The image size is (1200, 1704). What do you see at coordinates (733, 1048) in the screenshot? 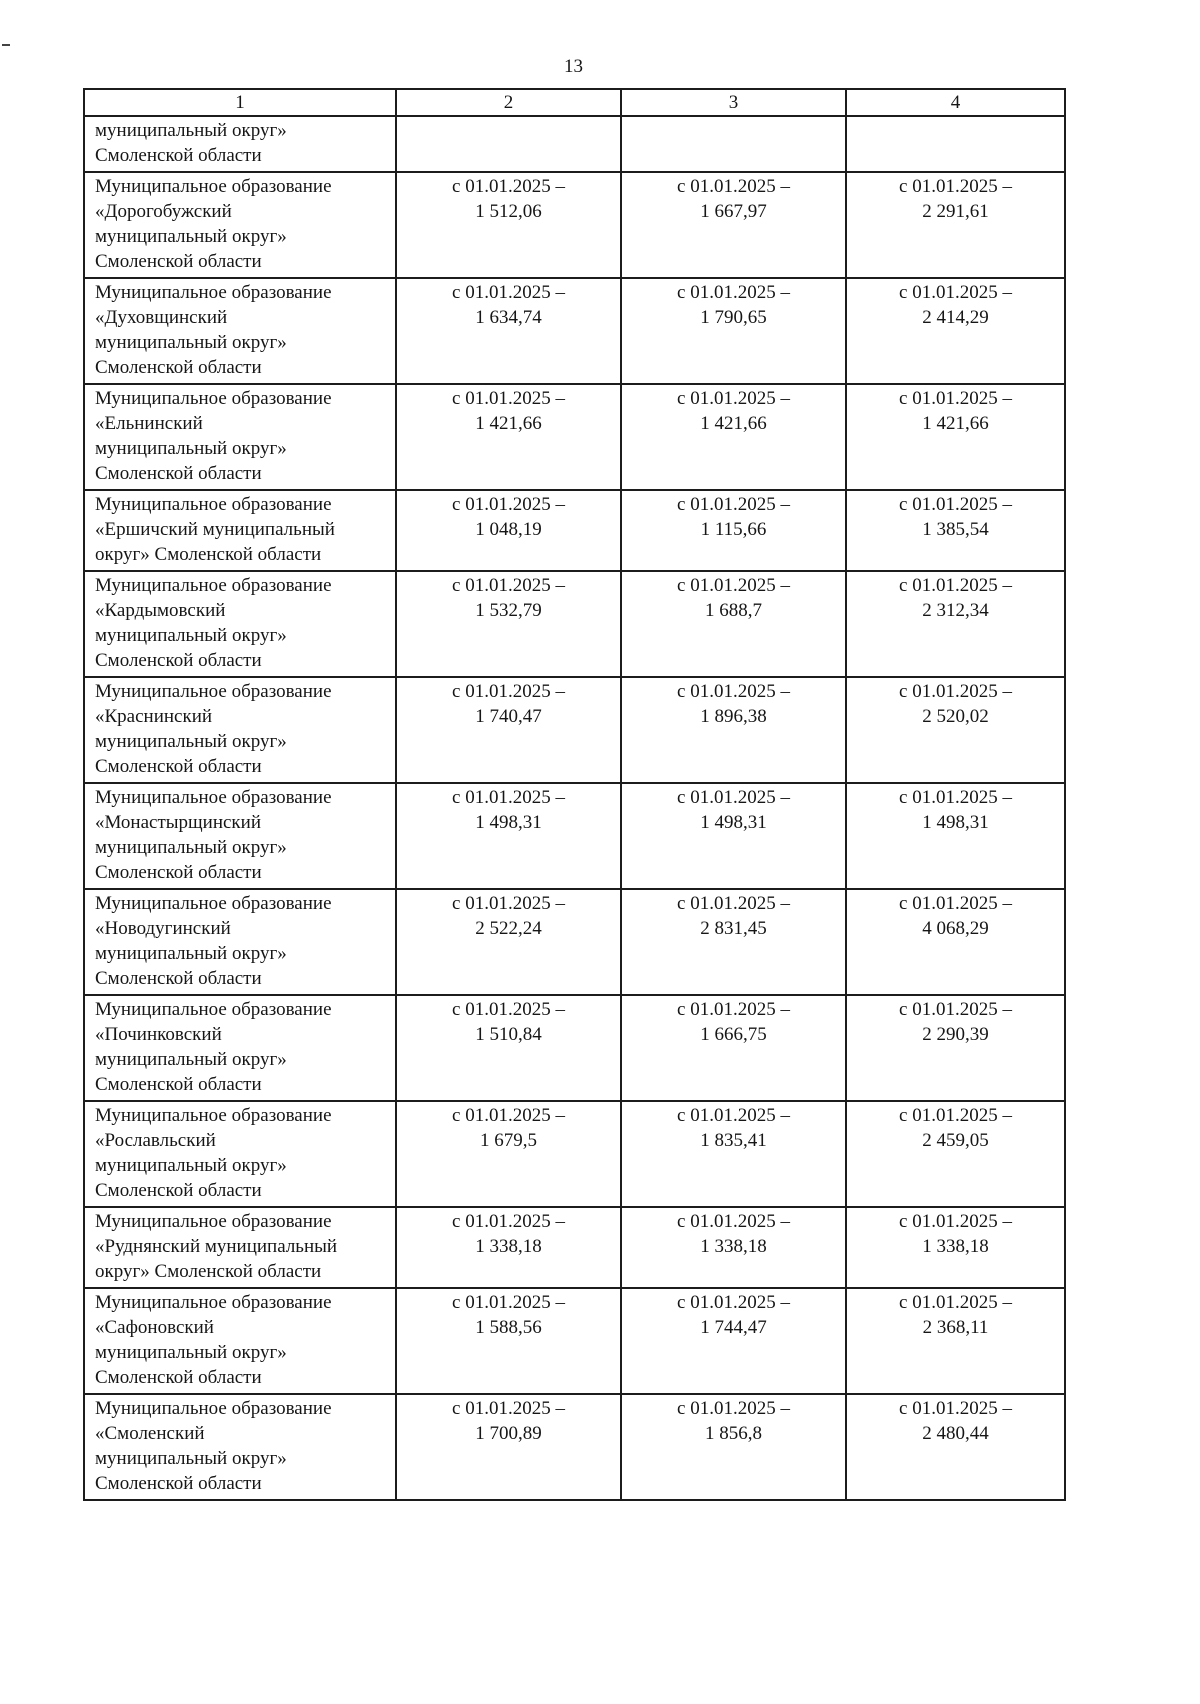
I see `tariff-value-col3: с 01.01.2025 – 1 666,75` at bounding box center [733, 1048].